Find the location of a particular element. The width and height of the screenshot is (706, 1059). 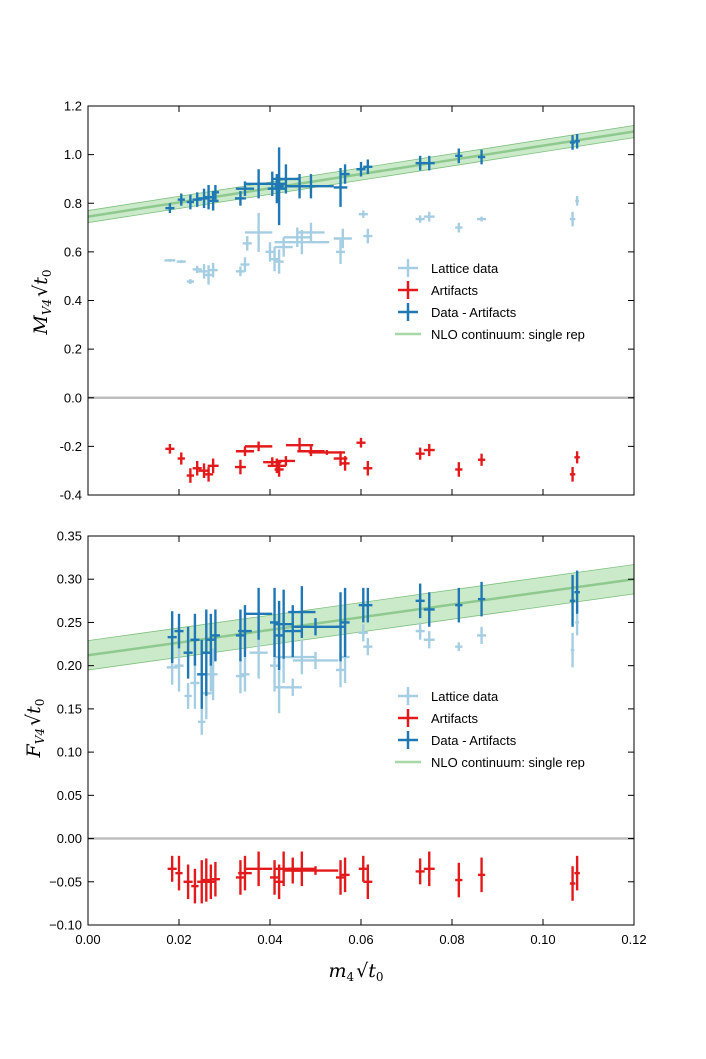

x-tick-label: 0.00 is located at coordinates (87, 939).